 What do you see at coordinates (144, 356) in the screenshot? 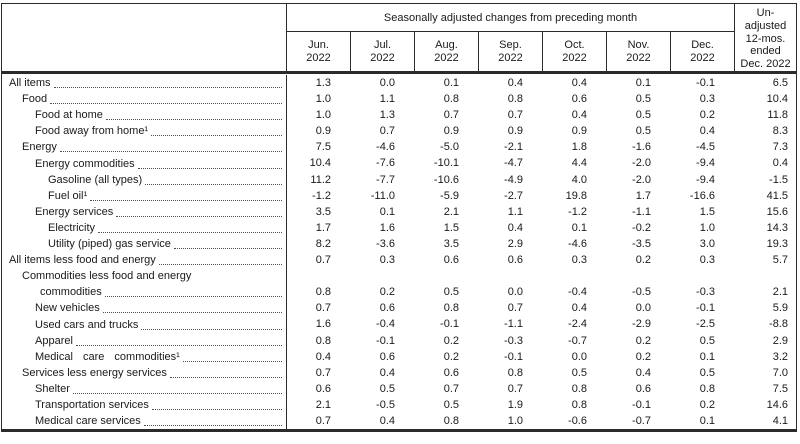
I see `row-label-cell: Medical care commodities¹` at bounding box center [144, 356].